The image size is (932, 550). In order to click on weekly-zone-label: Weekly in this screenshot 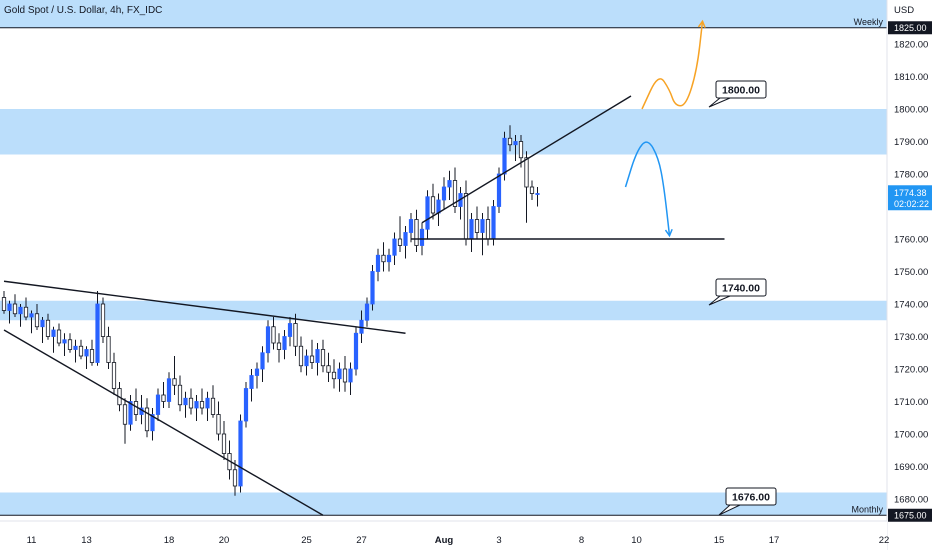, I will do `click(869, 22)`.